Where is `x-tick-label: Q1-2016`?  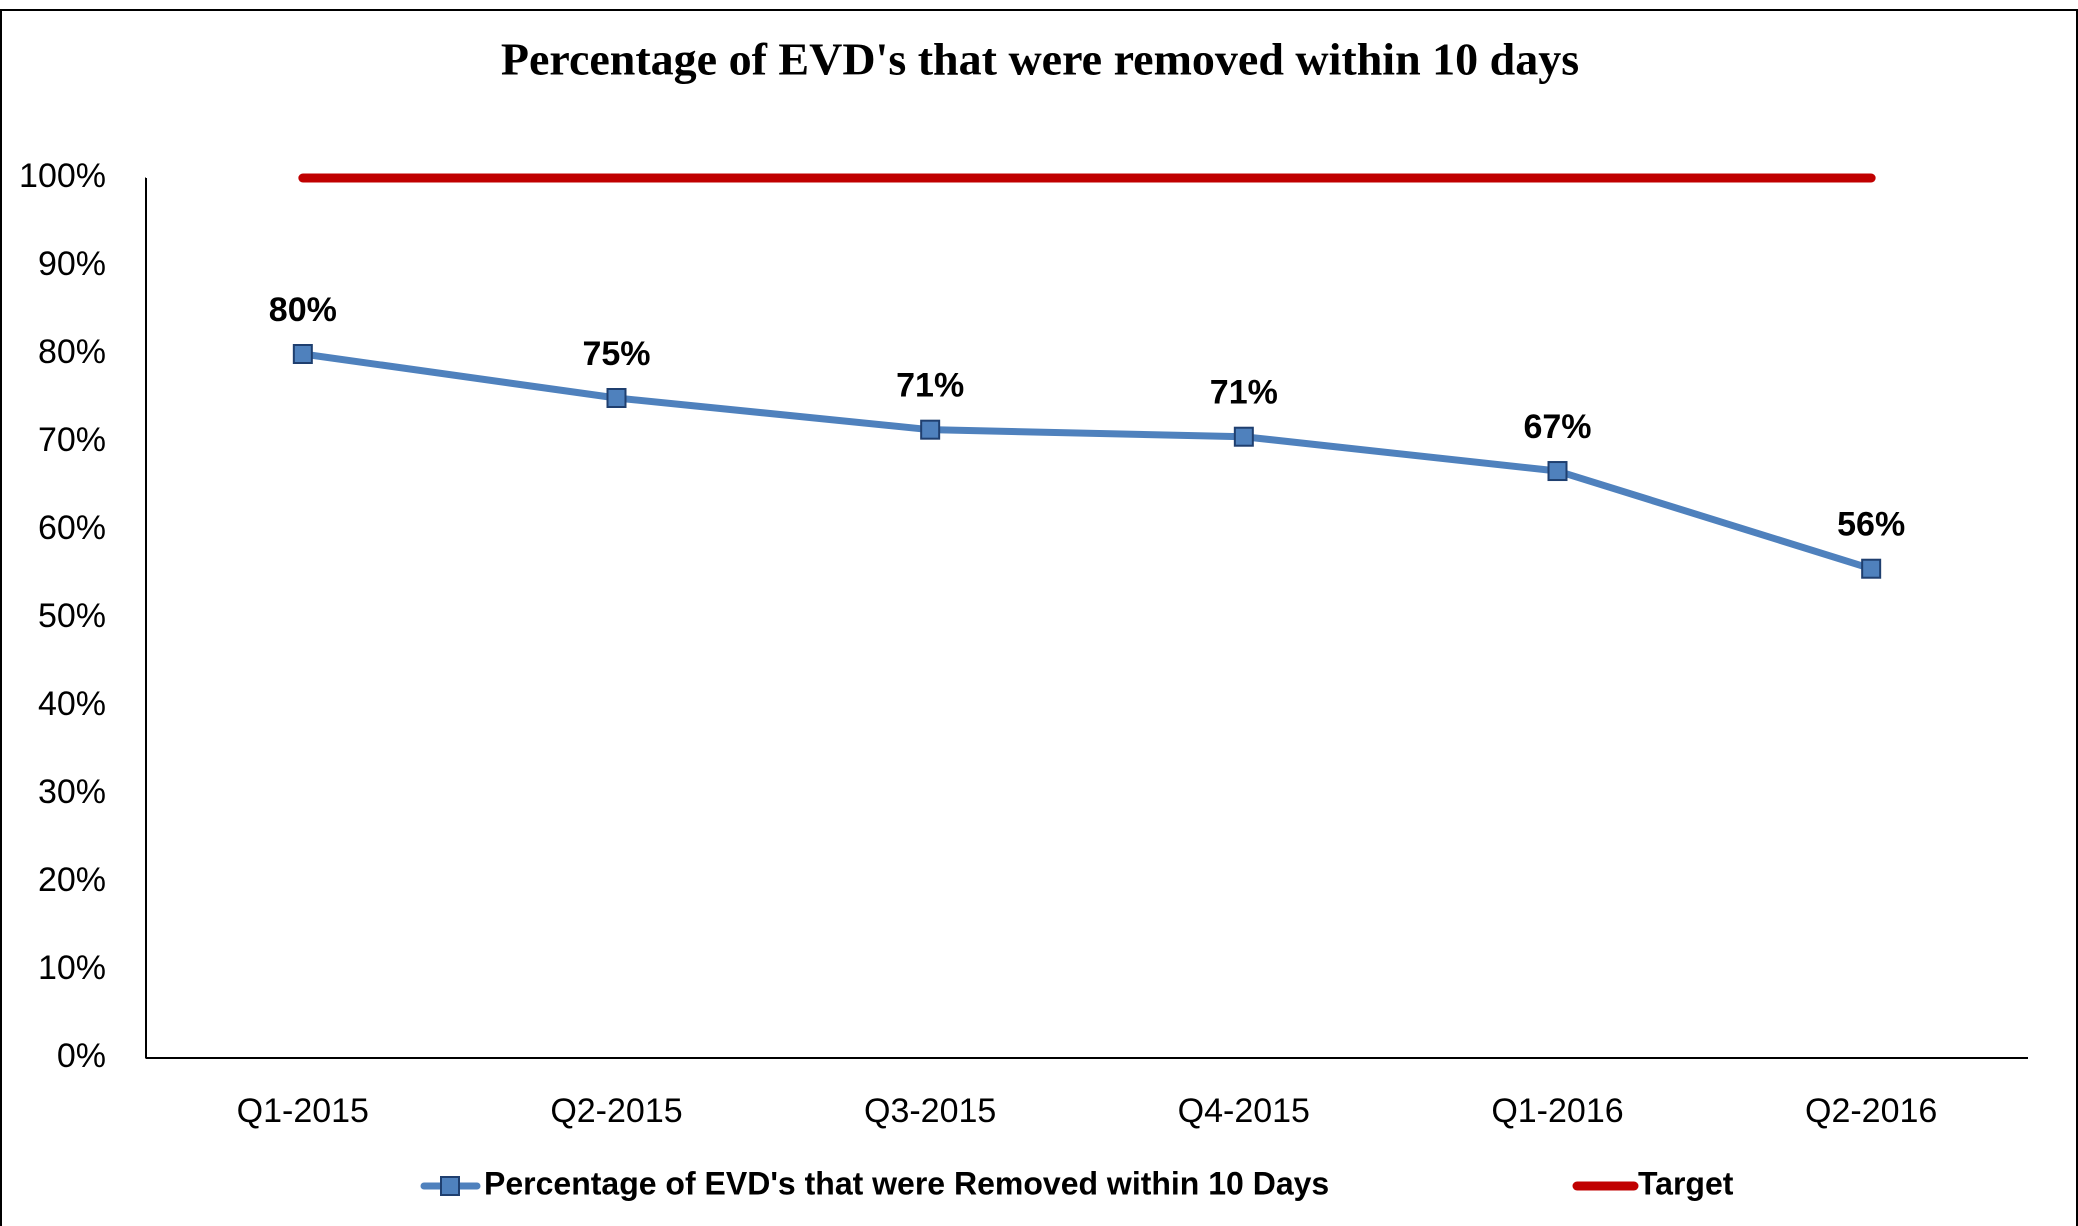
x-tick-label: Q1-2016 is located at coordinates (1557, 1111).